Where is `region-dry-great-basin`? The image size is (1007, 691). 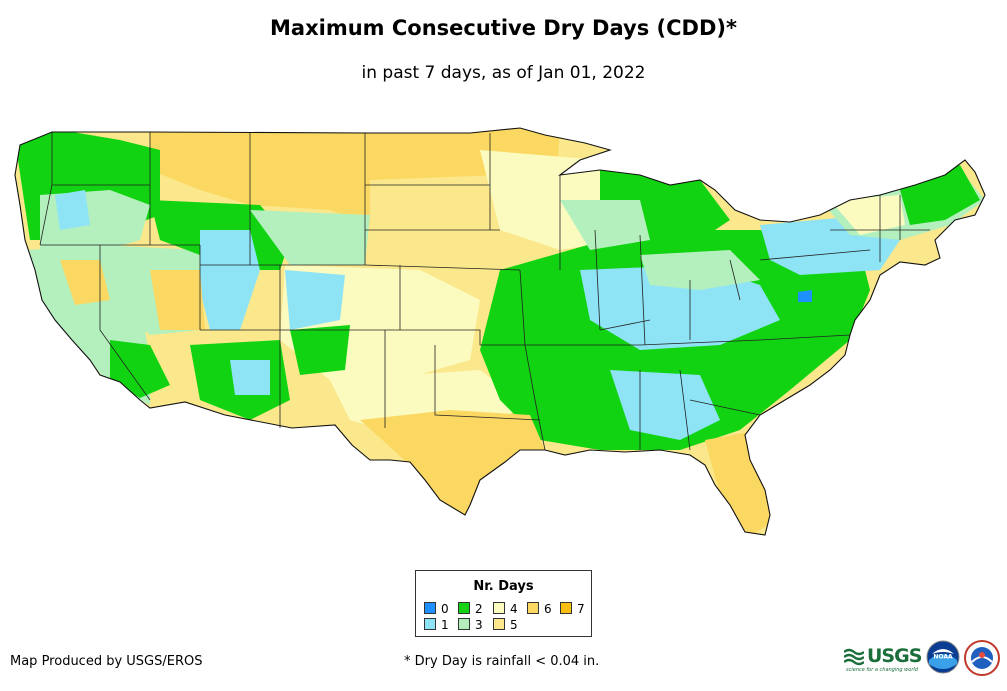 region-dry-great-basin is located at coordinates (177, 300).